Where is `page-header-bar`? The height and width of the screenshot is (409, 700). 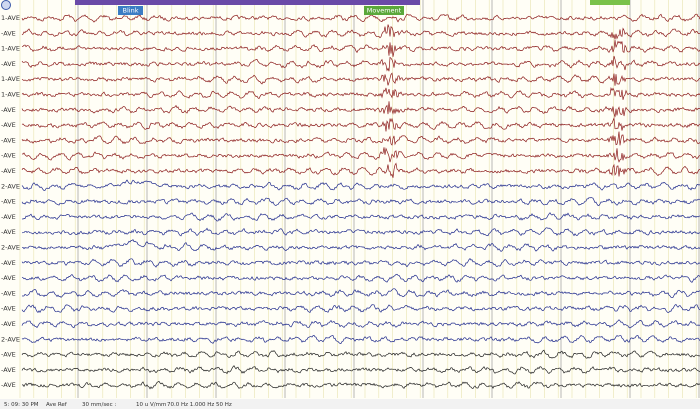
page-header-bar is located at coordinates (247, 2).